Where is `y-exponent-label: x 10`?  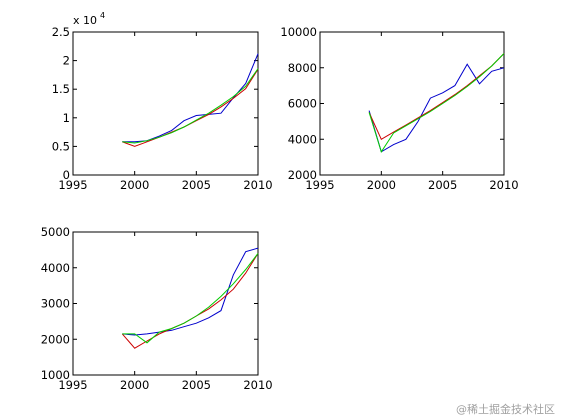
y-exponent-label: x 10 is located at coordinates (85, 20).